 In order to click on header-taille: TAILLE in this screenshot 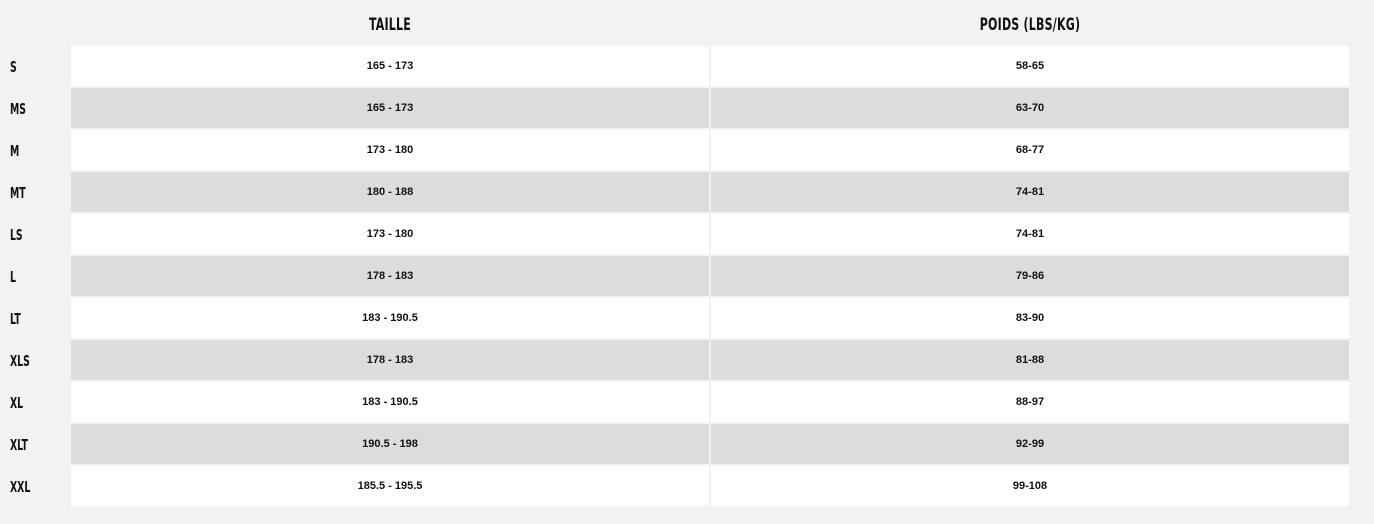, I will do `click(390, 25)`.